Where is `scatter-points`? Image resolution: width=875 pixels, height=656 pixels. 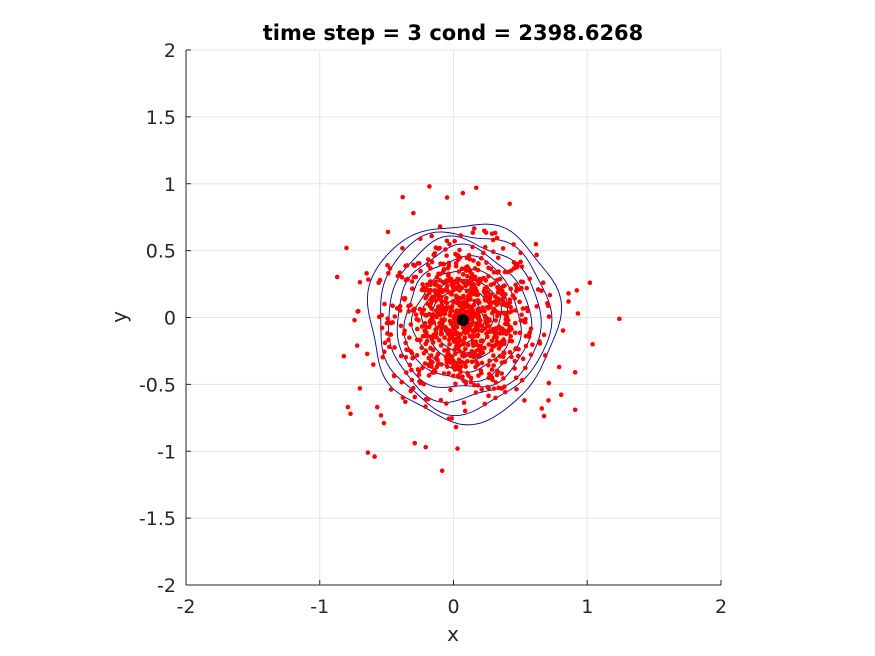 scatter-points is located at coordinates (478, 329).